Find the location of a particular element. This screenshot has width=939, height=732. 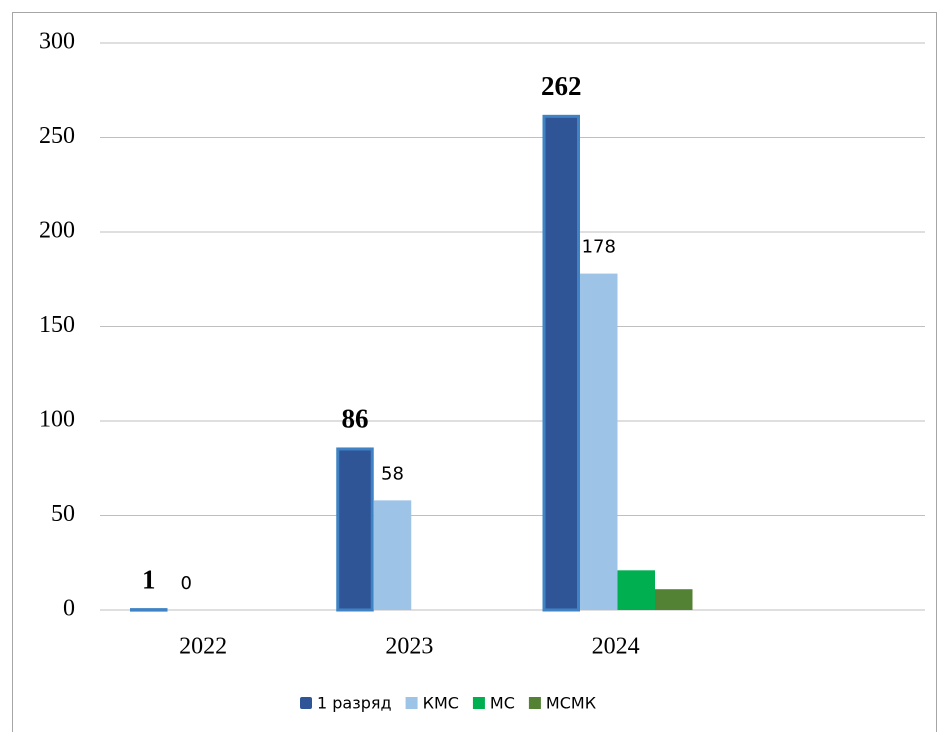

legend-label: 1 разряд is located at coordinates (354, 703).